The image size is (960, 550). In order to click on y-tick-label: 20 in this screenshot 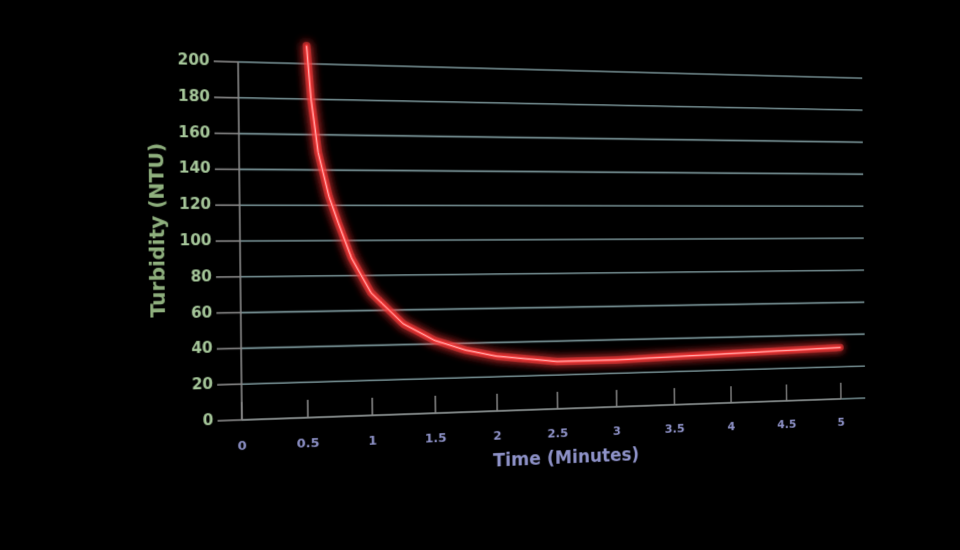, I will do `click(203, 385)`.